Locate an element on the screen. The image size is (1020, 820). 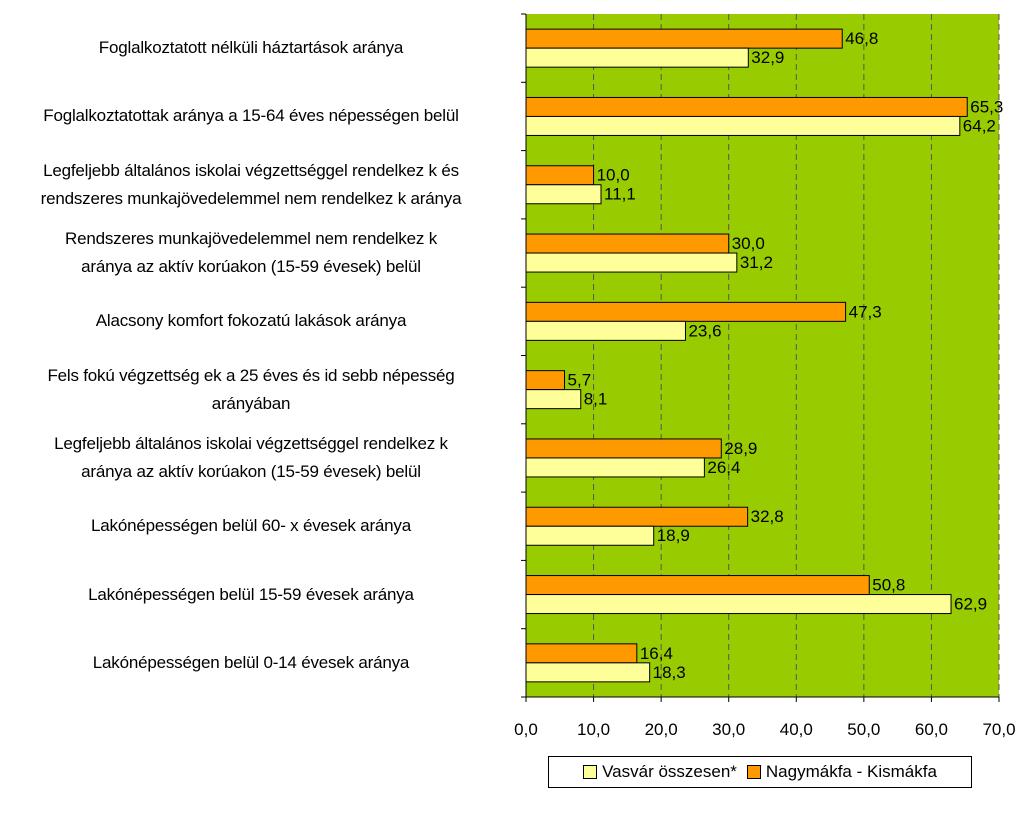
x-tick-label: 40,0 is located at coordinates (796, 729).